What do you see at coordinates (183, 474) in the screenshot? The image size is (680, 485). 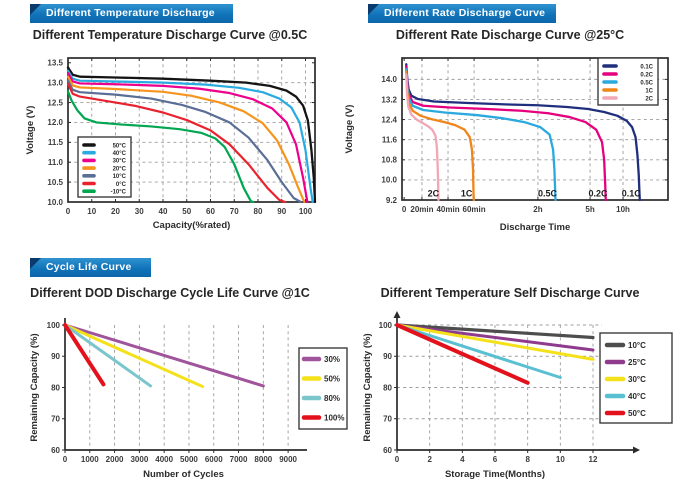 I see `svg-text: Number of Cycles` at bounding box center [183, 474].